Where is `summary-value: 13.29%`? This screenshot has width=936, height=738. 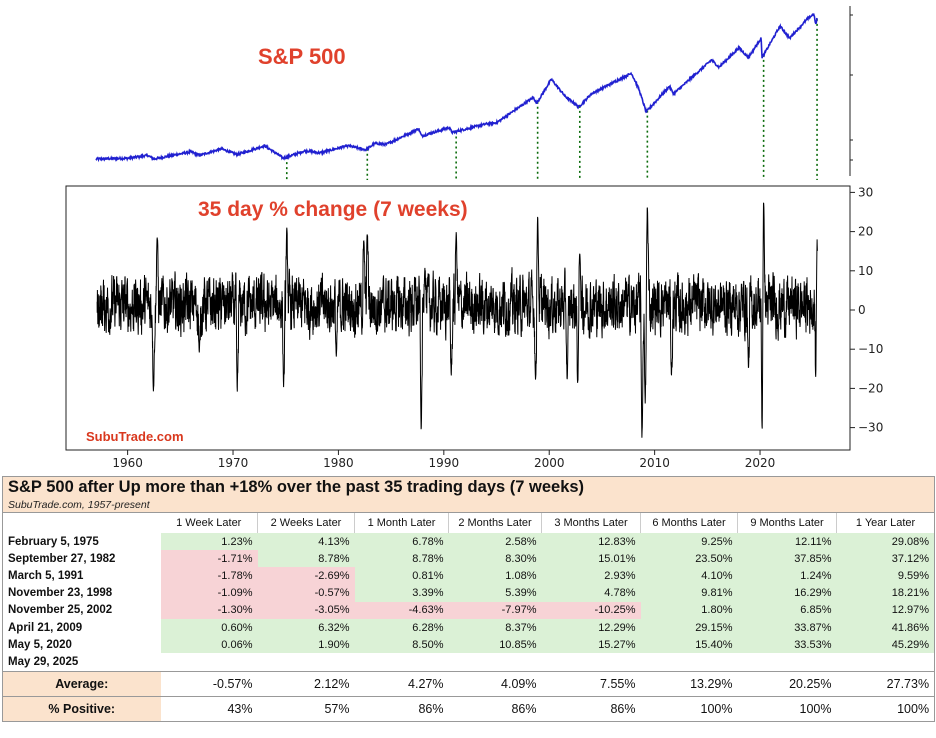 summary-value: 13.29% is located at coordinates (689, 683).